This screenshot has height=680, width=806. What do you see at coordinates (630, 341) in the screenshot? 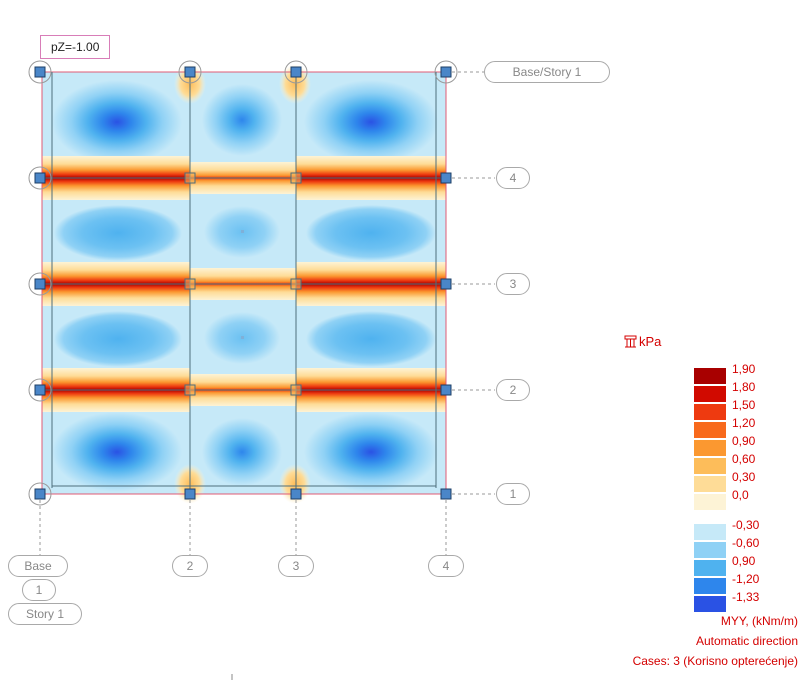
I see `load-icon` at bounding box center [630, 341].